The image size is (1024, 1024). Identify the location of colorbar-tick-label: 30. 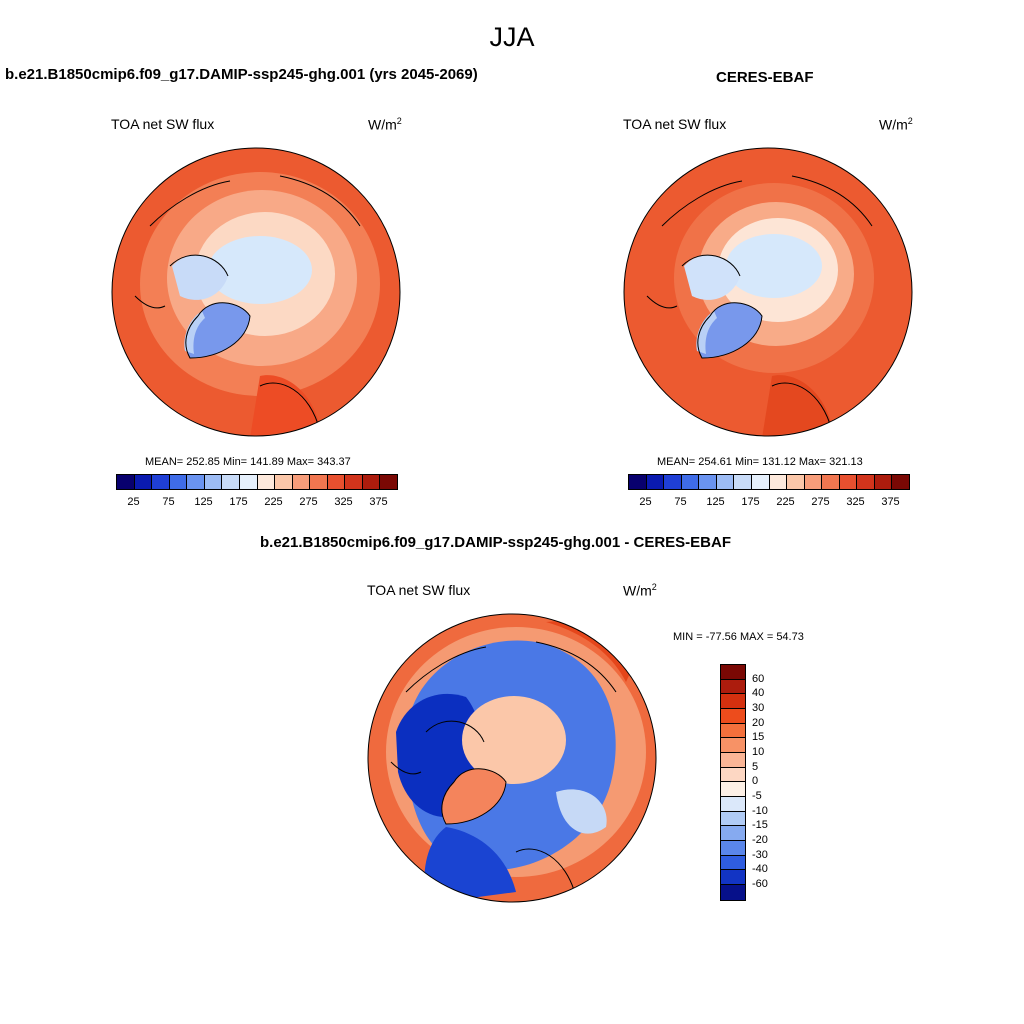
(758, 708).